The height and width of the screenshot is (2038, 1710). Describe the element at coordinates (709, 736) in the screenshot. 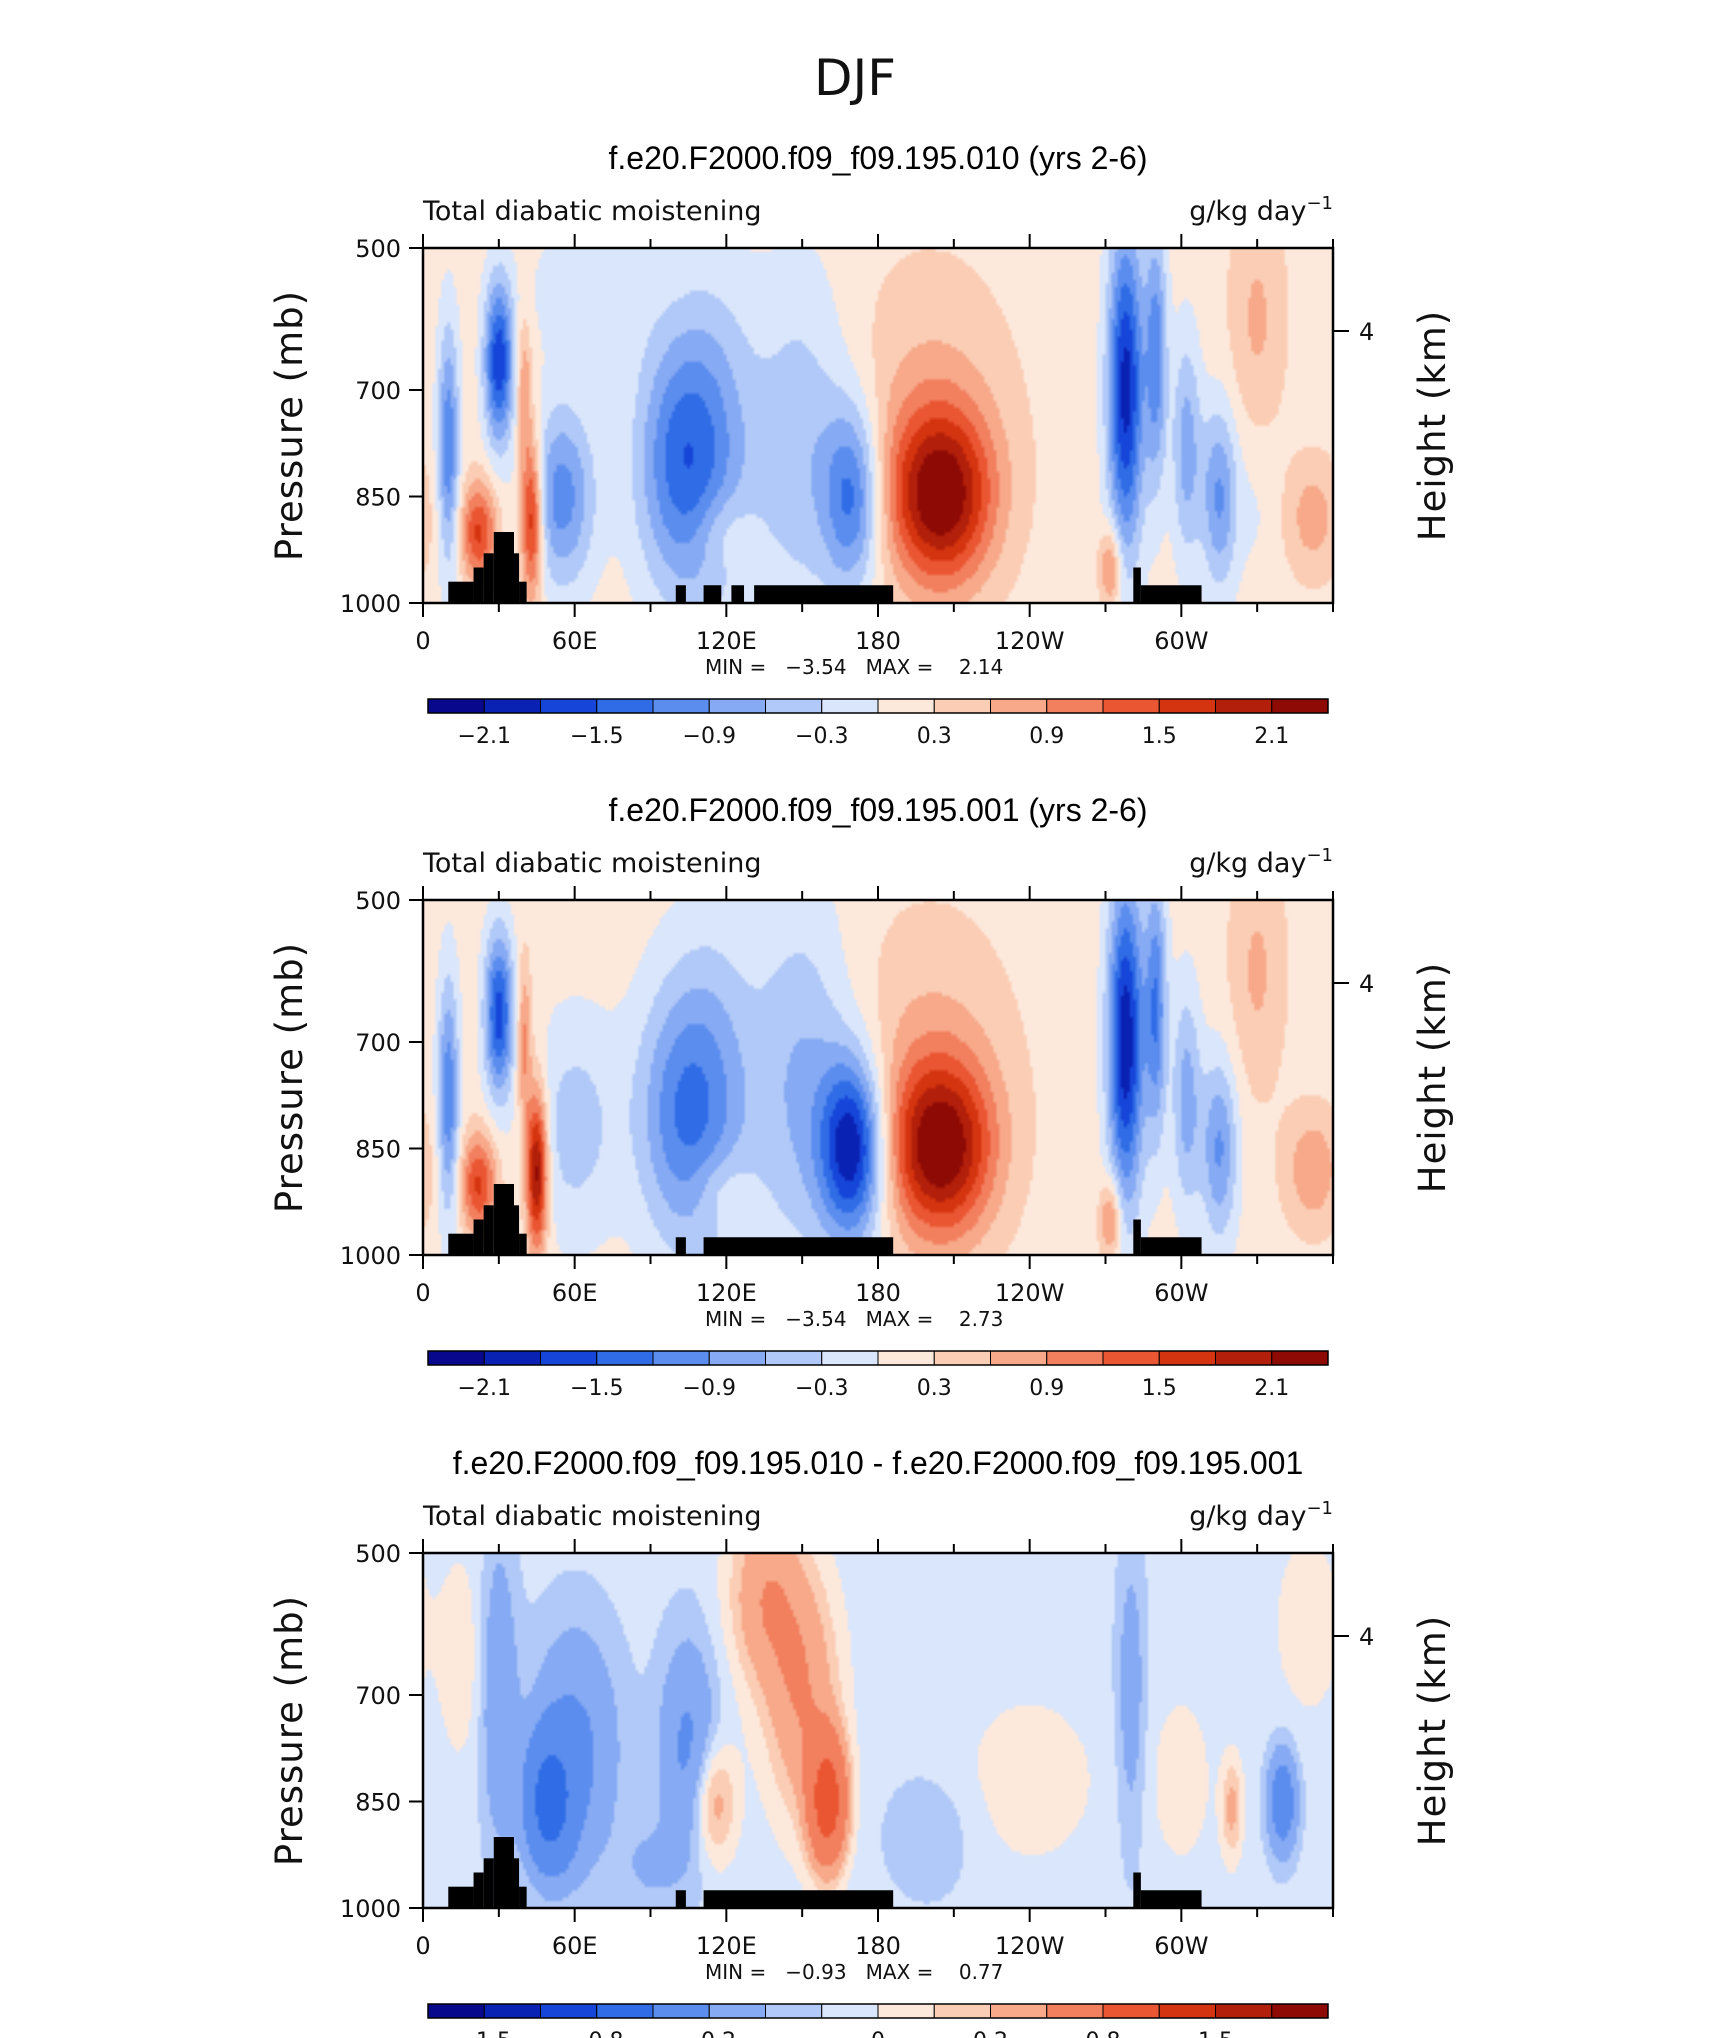

I see `colorbar-label: −0.9` at that location.